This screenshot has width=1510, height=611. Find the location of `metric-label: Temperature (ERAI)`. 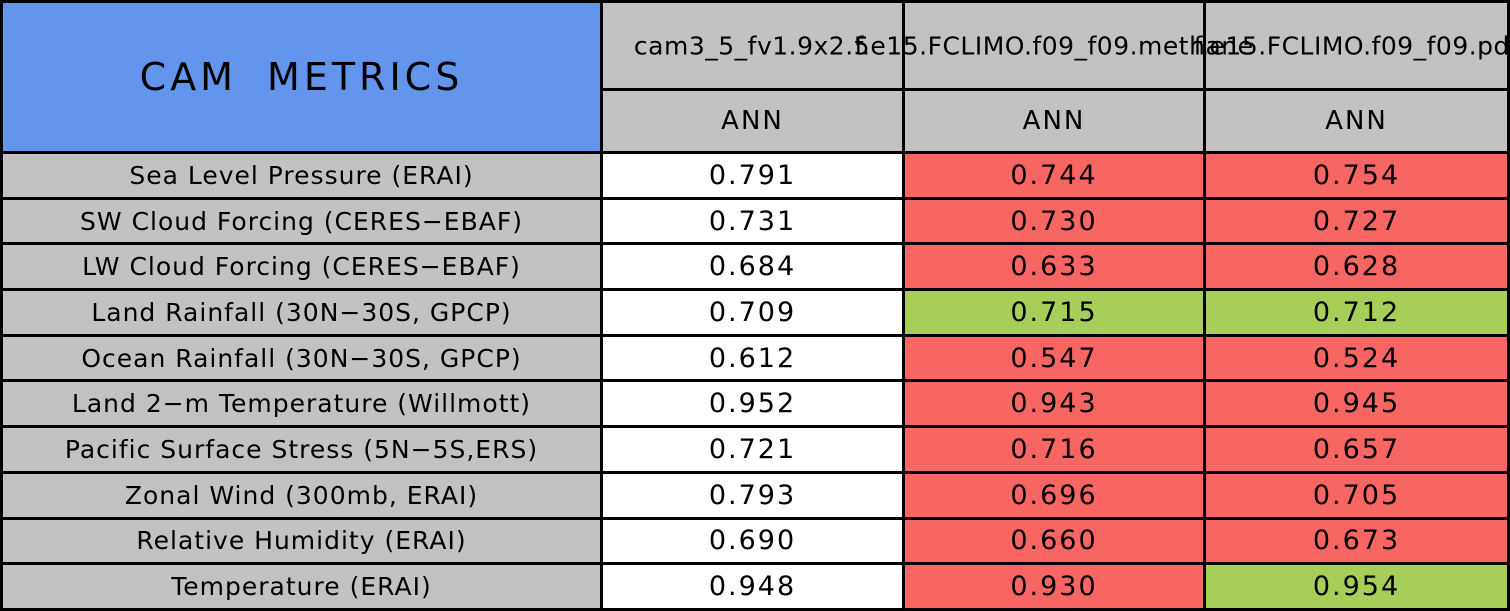

metric-label: Temperature (ERAI) is located at coordinates (301, 587).